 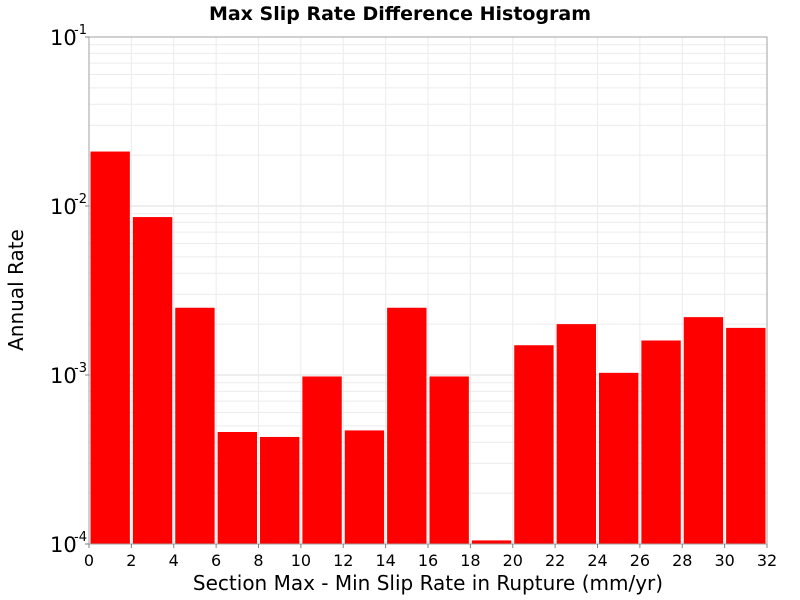 What do you see at coordinates (555, 560) in the screenshot?
I see `x-tick-label: 22` at bounding box center [555, 560].